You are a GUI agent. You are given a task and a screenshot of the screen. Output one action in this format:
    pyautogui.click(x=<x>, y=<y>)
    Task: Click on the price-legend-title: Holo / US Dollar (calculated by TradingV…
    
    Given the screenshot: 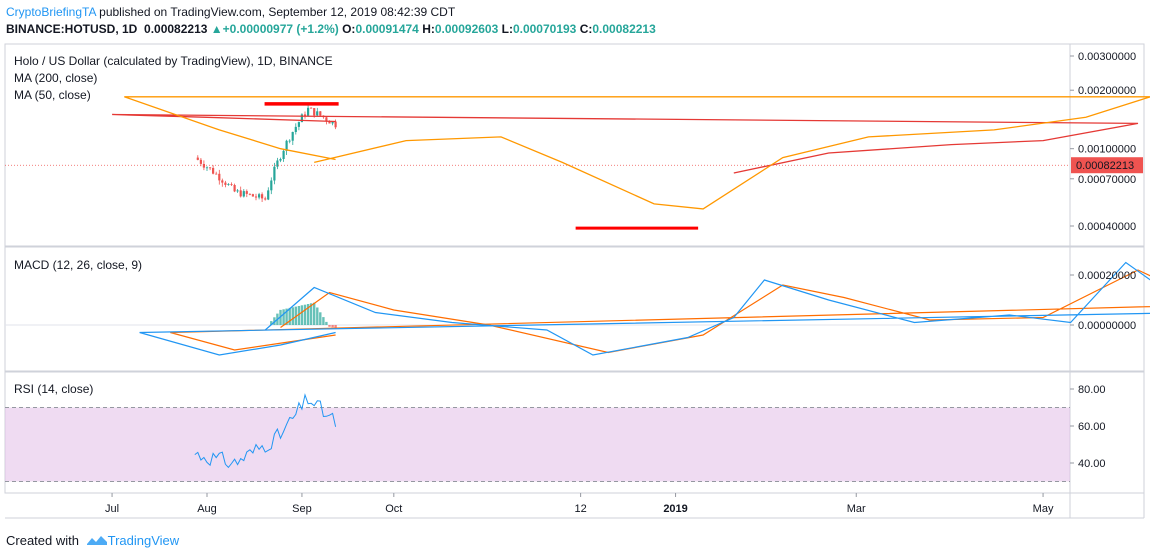 What is the action you would take?
    pyautogui.click(x=173, y=61)
    